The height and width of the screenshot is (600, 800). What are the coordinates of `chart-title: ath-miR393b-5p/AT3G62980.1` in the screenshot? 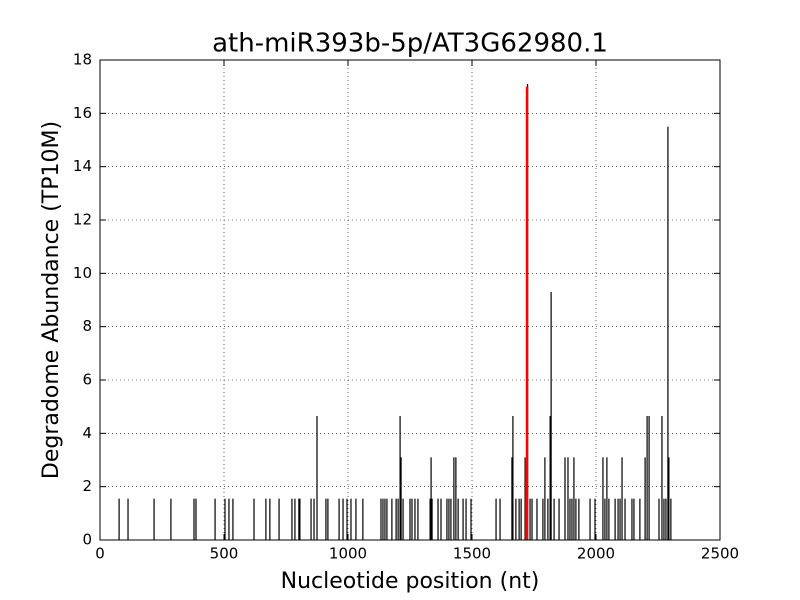 It's located at (410, 44).